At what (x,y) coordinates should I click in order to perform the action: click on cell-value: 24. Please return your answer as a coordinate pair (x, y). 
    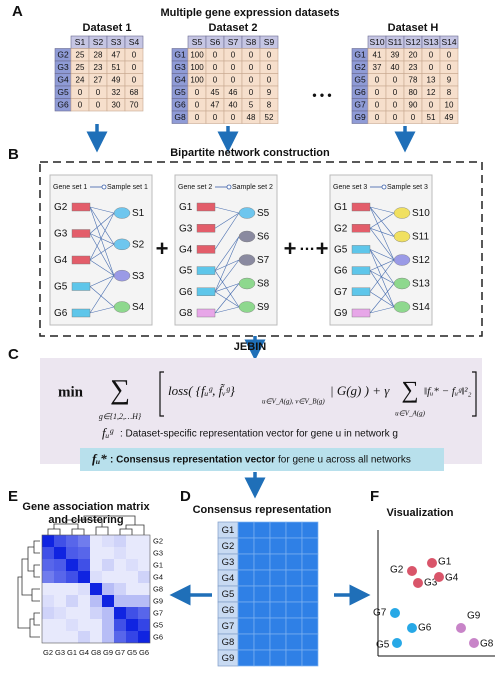
    Looking at the image, I should click on (80, 79).